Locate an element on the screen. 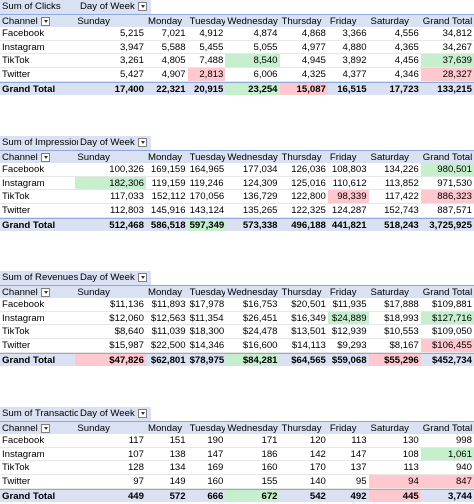  value-cell: 124,287 is located at coordinates (348, 211).